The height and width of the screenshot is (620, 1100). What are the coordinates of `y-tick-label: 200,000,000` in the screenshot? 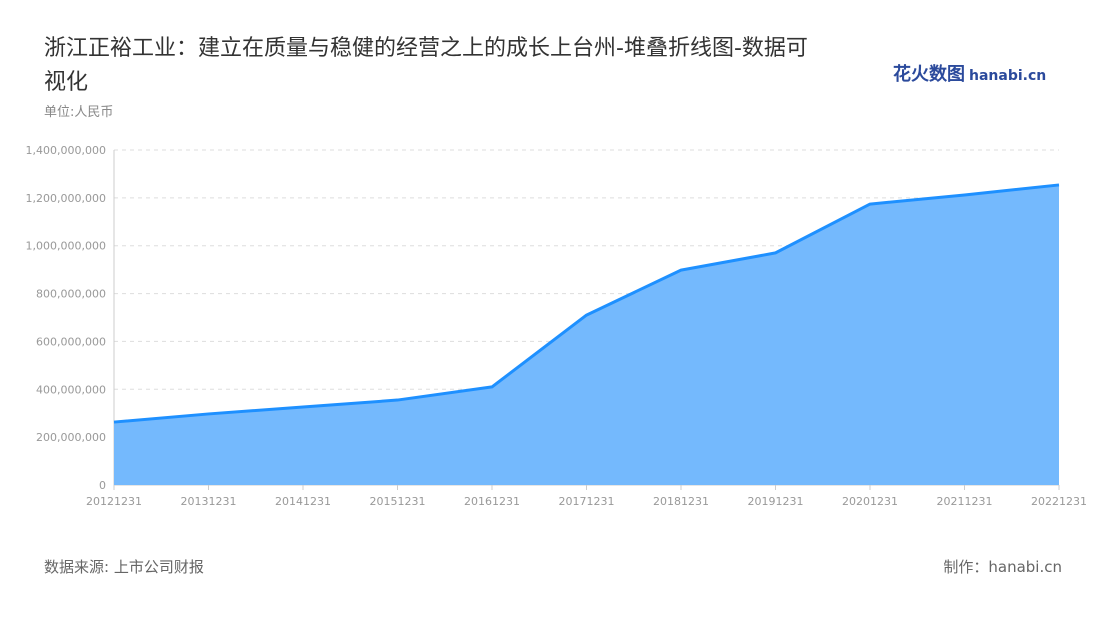 It's located at (71, 437).